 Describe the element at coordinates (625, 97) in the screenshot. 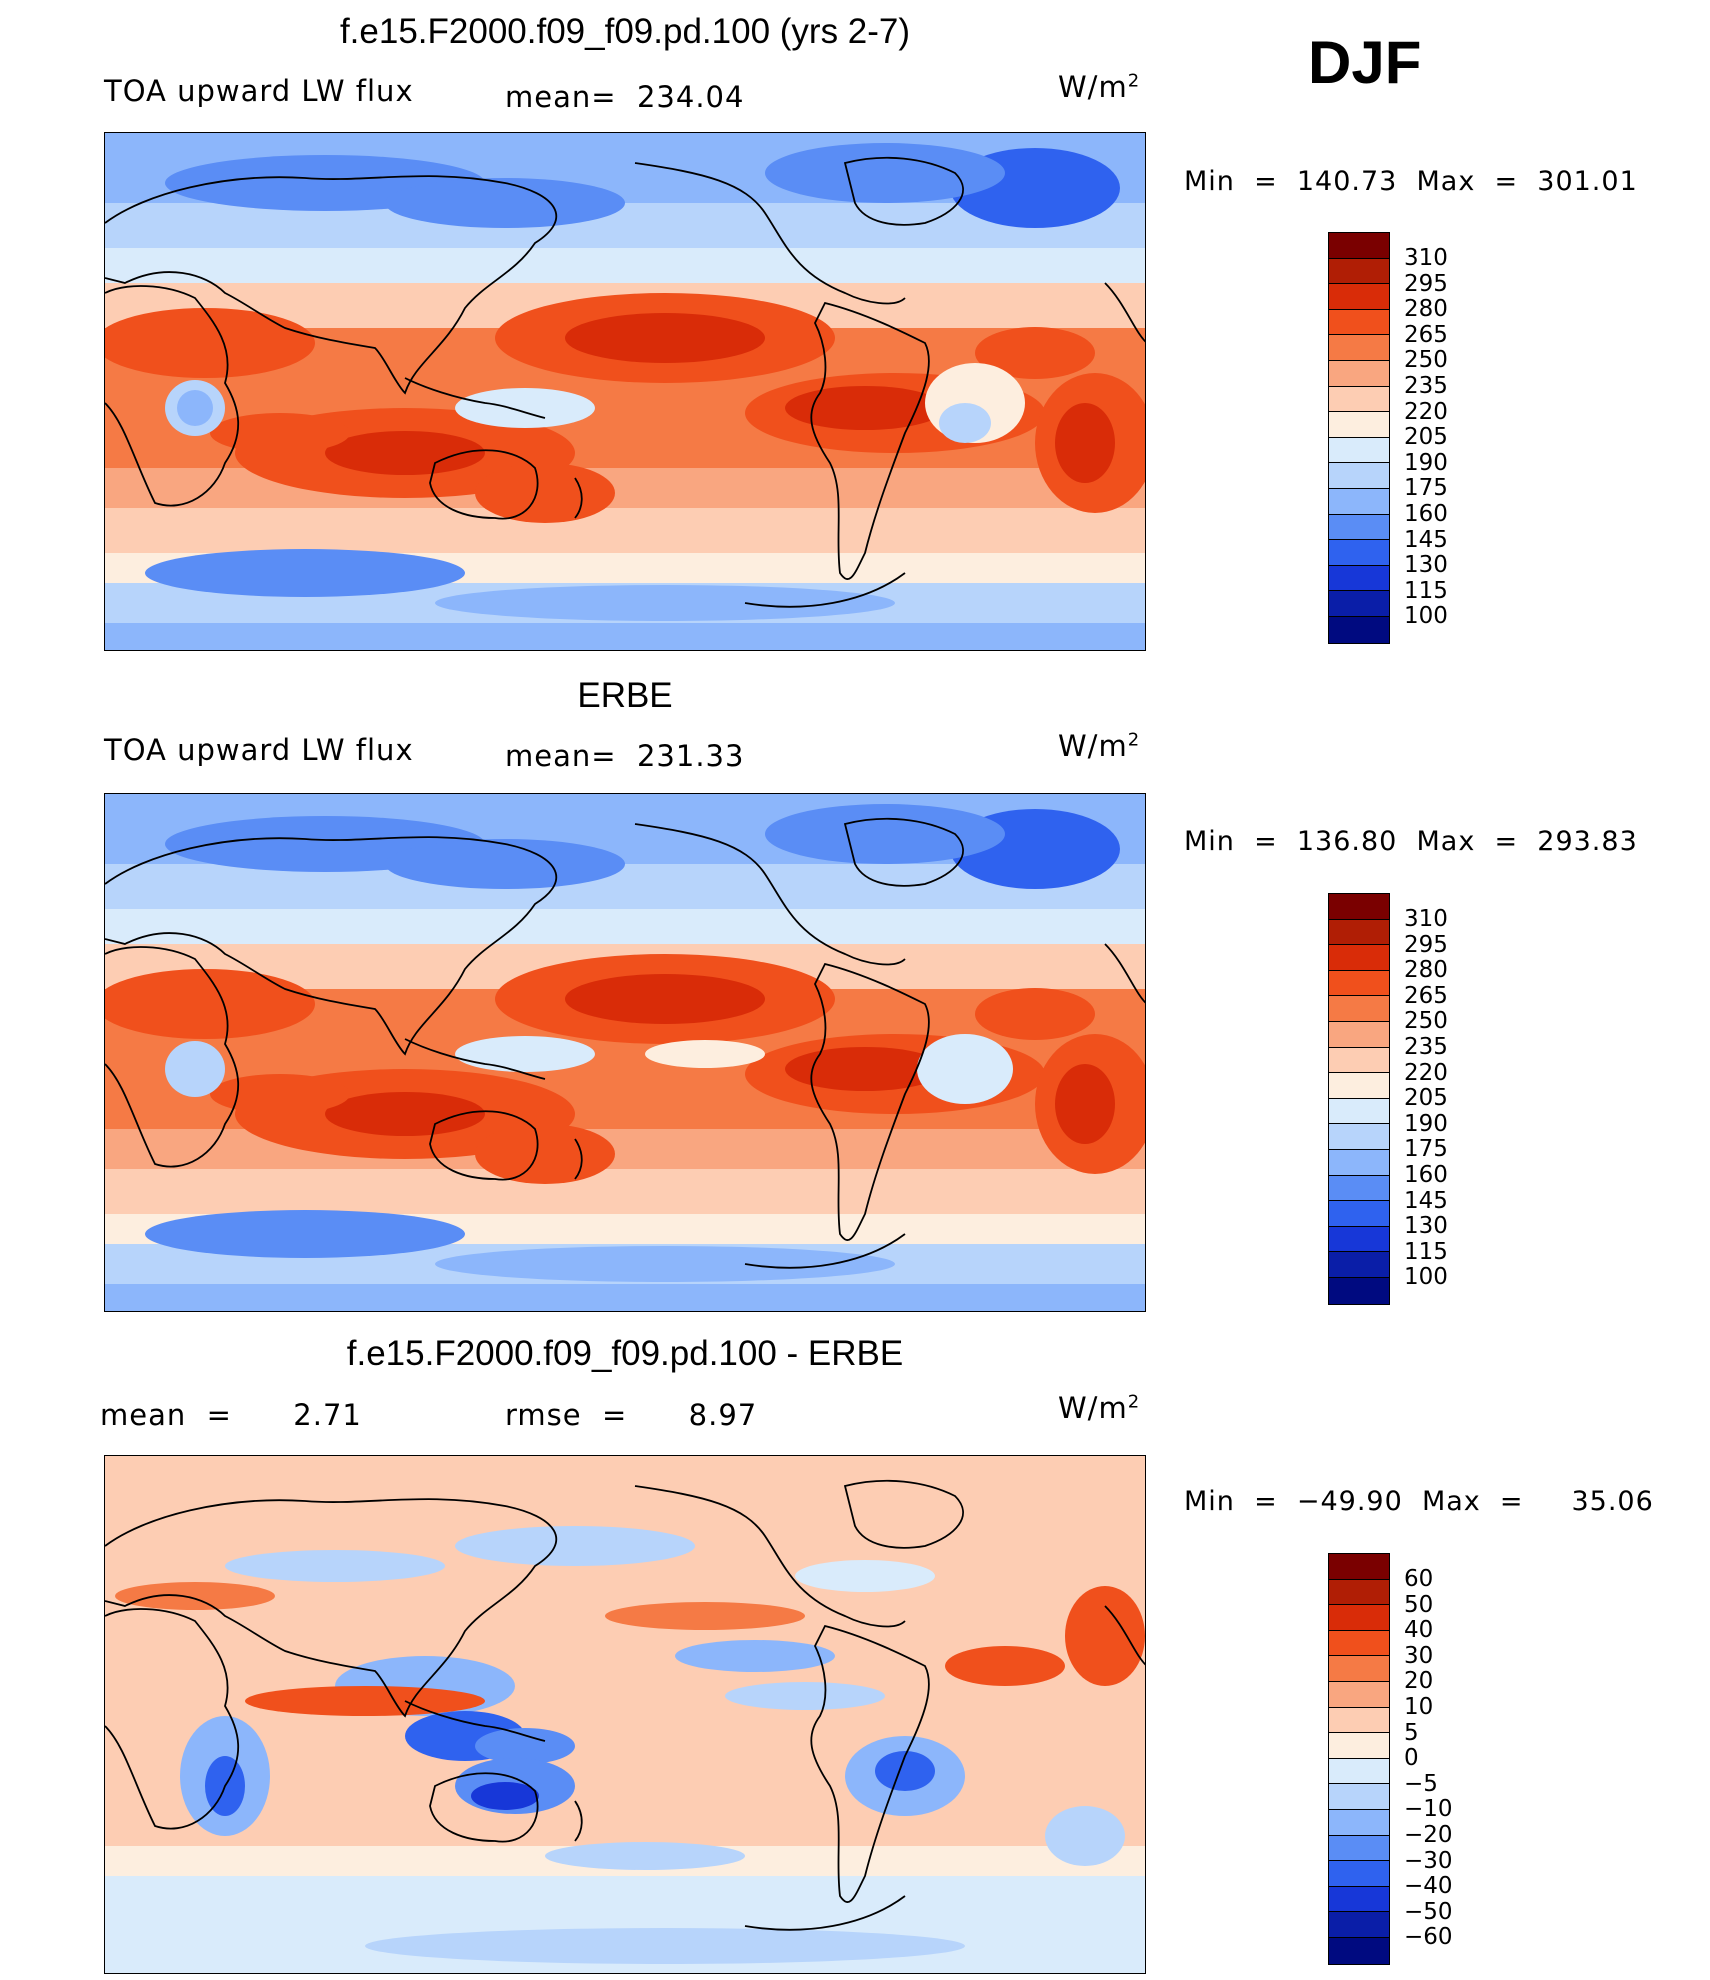

I see `mean-label: mean= 234.04` at that location.